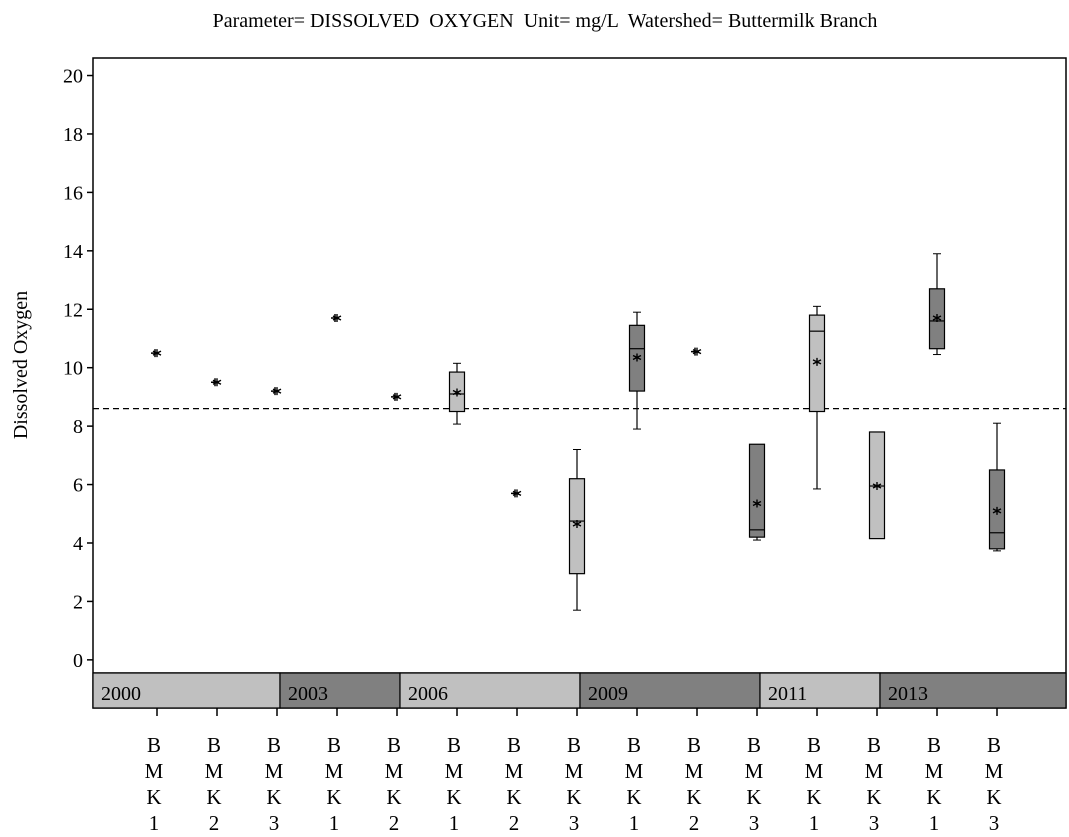  What do you see at coordinates (608, 694) in the screenshot?
I see `block-label: 2009` at bounding box center [608, 694].